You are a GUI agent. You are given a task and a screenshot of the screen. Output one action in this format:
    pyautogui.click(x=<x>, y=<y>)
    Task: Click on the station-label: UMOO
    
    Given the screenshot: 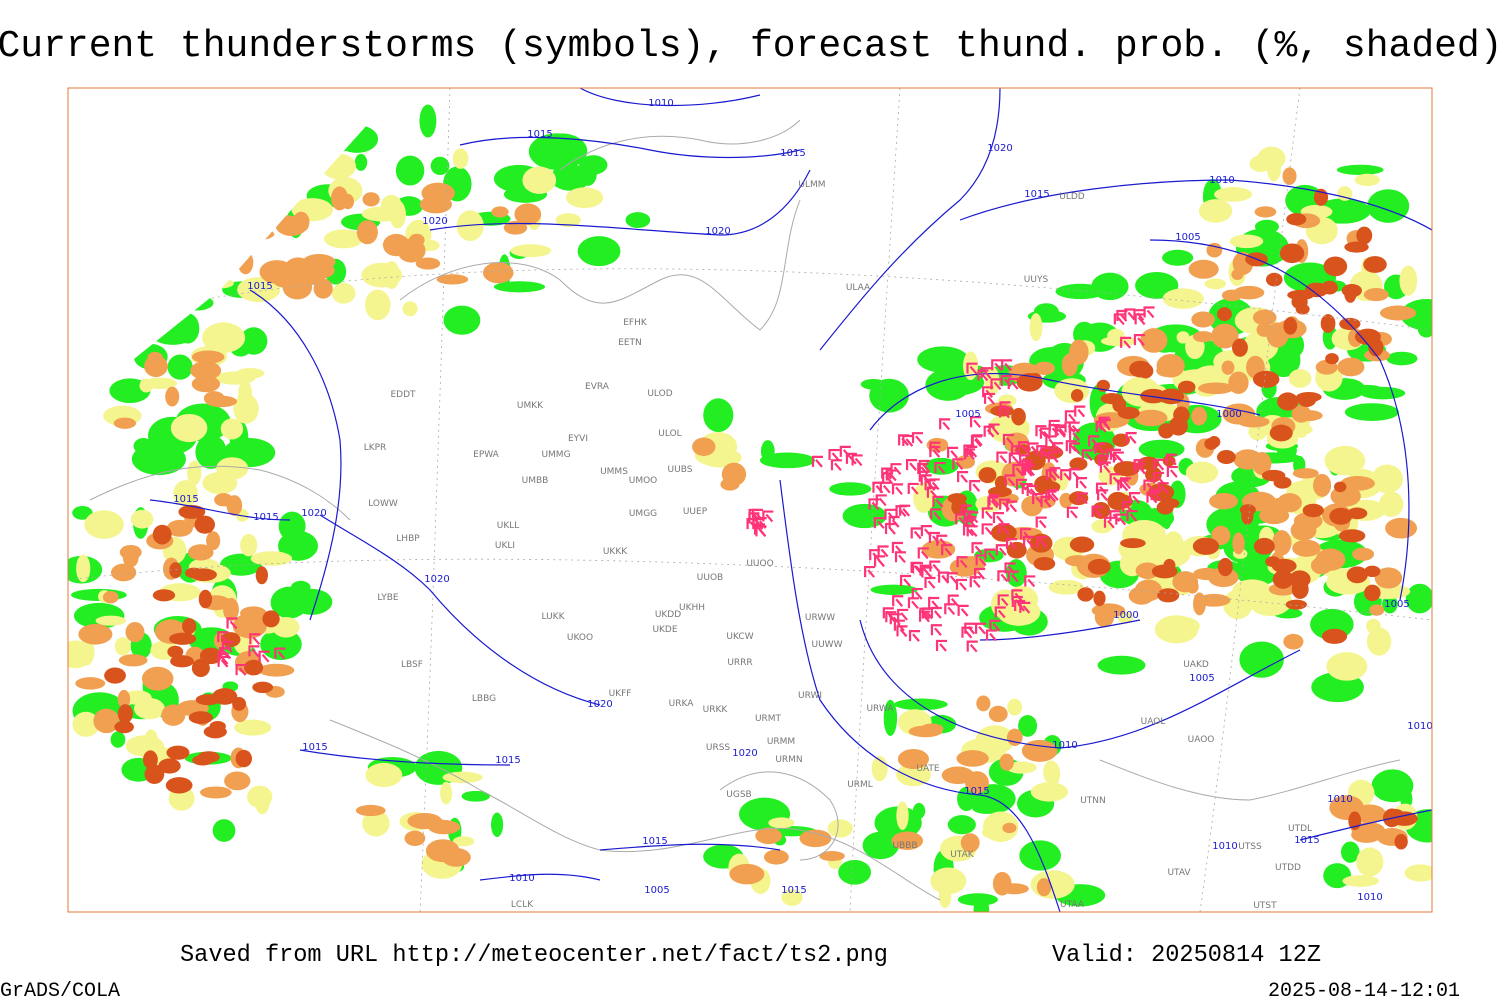 What is the action you would take?
    pyautogui.click(x=643, y=481)
    